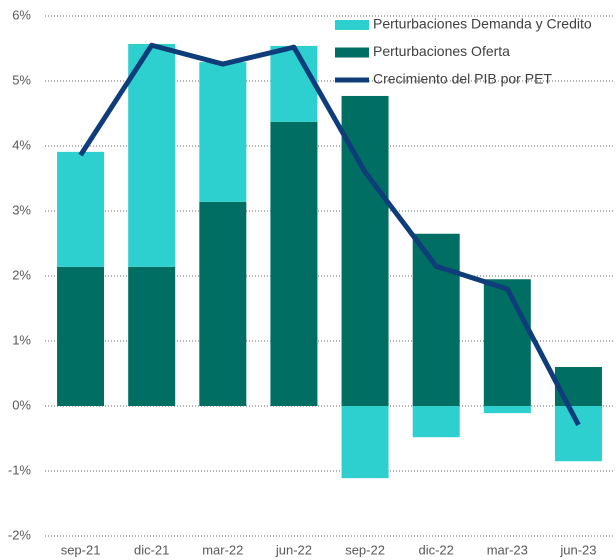 Image resolution: width=616 pixels, height=560 pixels. What do you see at coordinates (435, 549) in the screenshot?
I see `x-tick-label: dic-22` at bounding box center [435, 549].